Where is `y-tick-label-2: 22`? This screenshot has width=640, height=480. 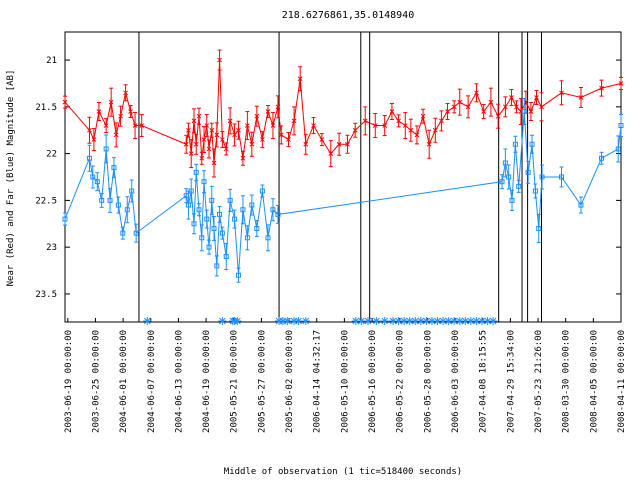
y-tick-label-2: 22 is located at coordinates (51, 155).